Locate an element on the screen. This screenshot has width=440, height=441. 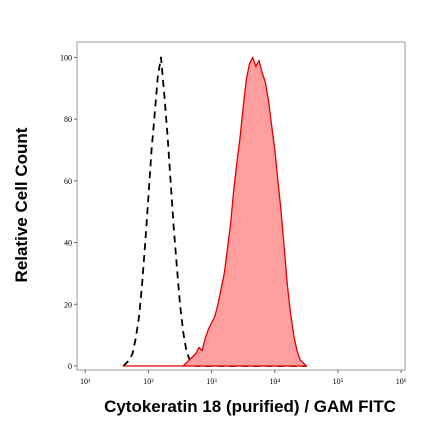
y-tick-label: 40 is located at coordinates (68, 243).